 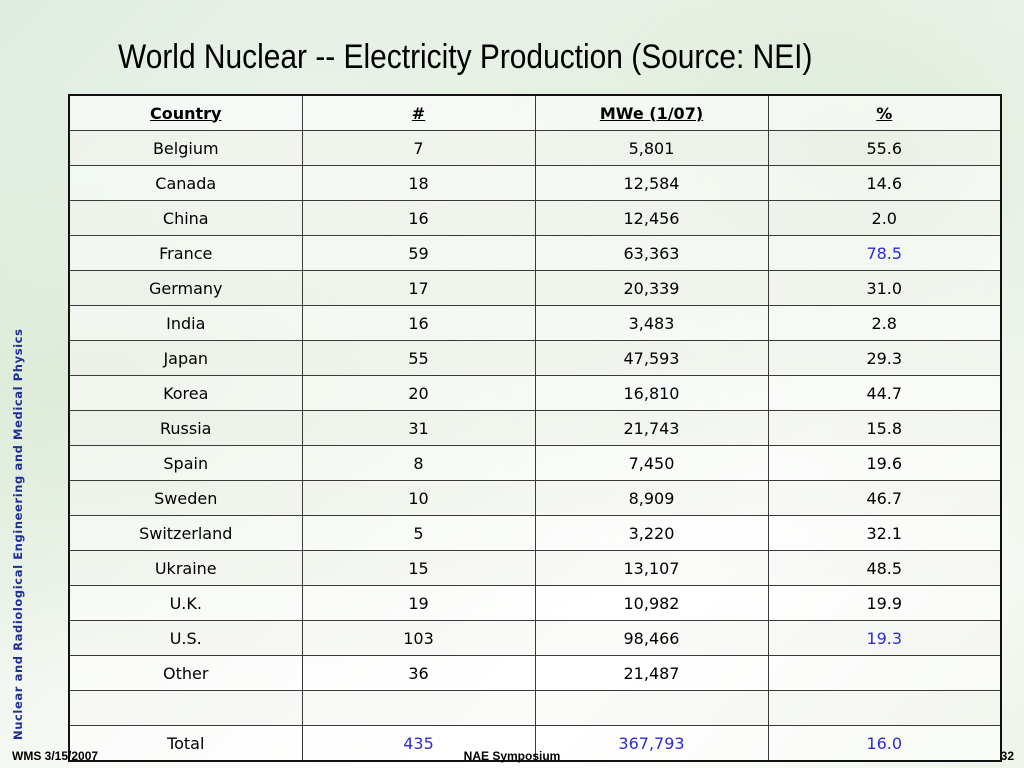 I want to click on cell-country: Ukraine, so click(x=185, y=568).